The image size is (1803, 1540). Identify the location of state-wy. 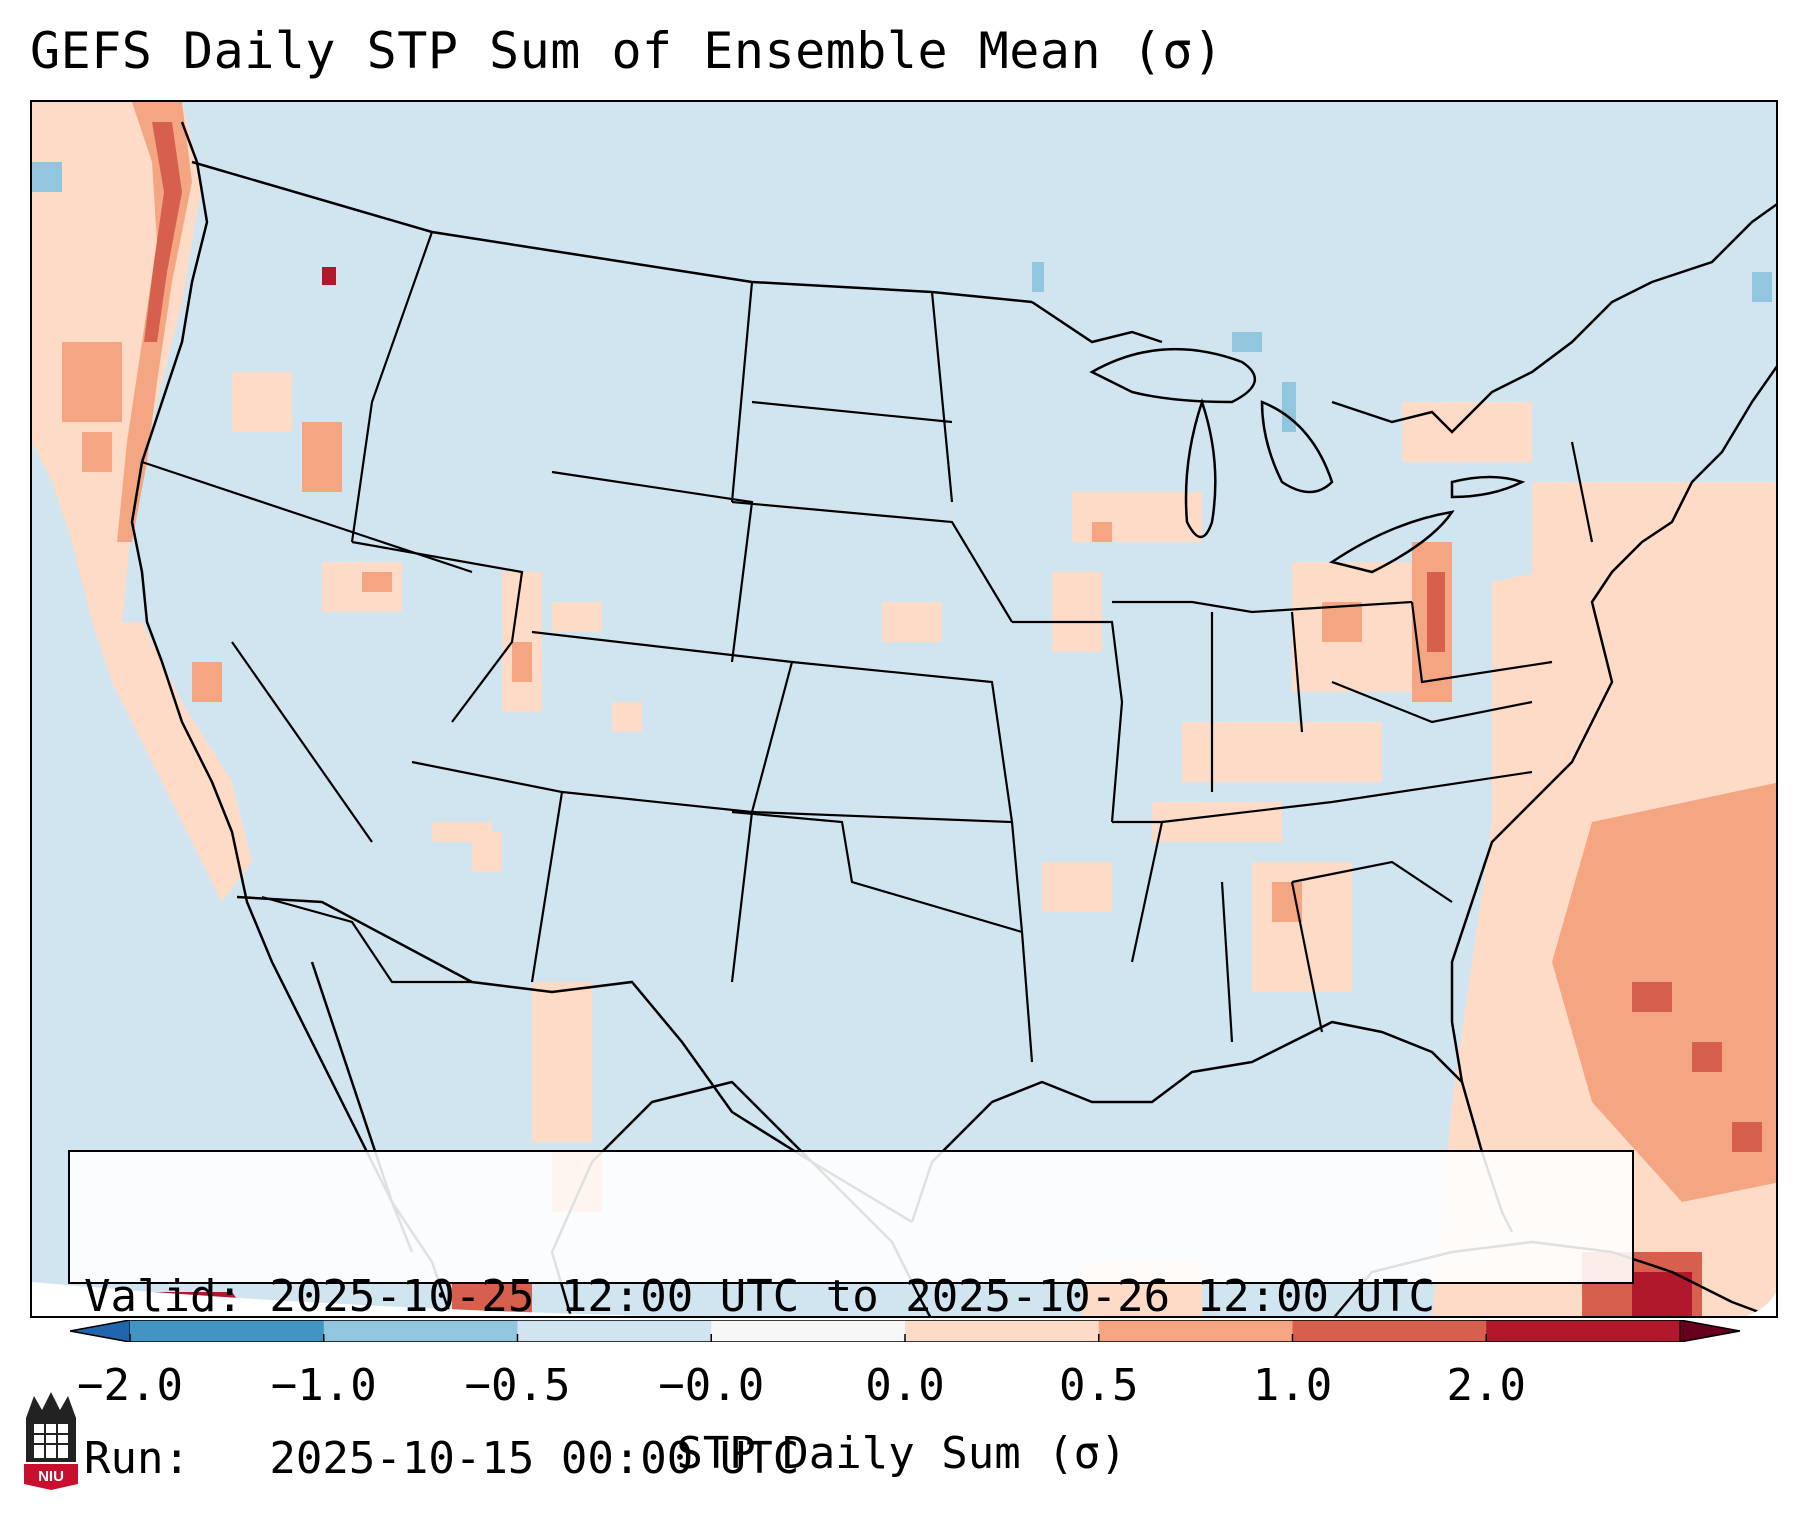
(652, 566).